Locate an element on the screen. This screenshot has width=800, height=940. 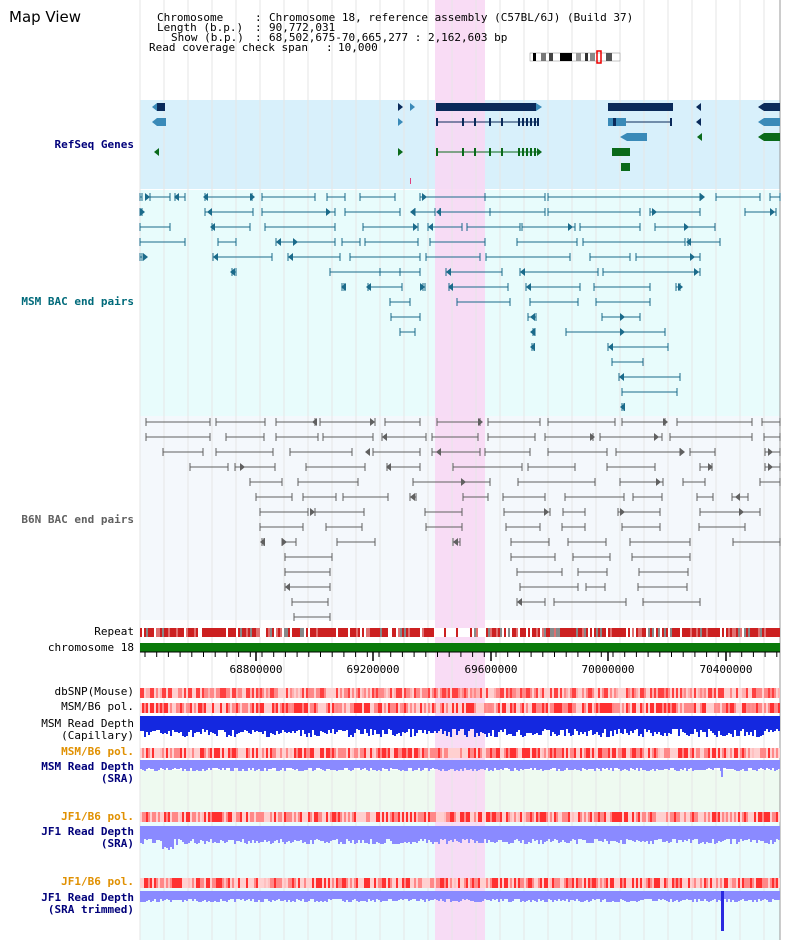
track-label-msm-b6-pol-2: MSM/B6 pol. is located at coordinates (97, 751).